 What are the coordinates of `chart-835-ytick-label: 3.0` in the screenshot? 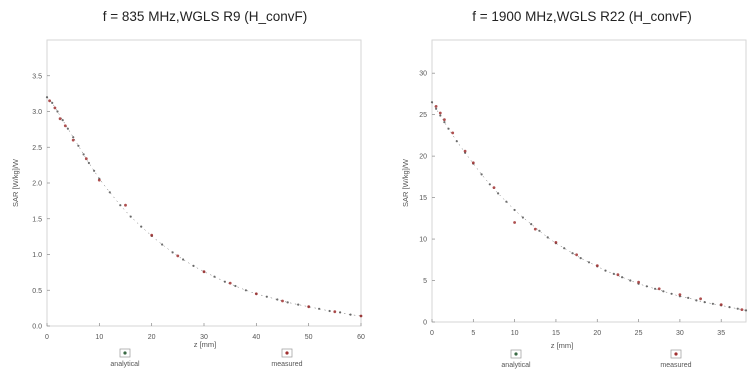 It's located at (37, 112).